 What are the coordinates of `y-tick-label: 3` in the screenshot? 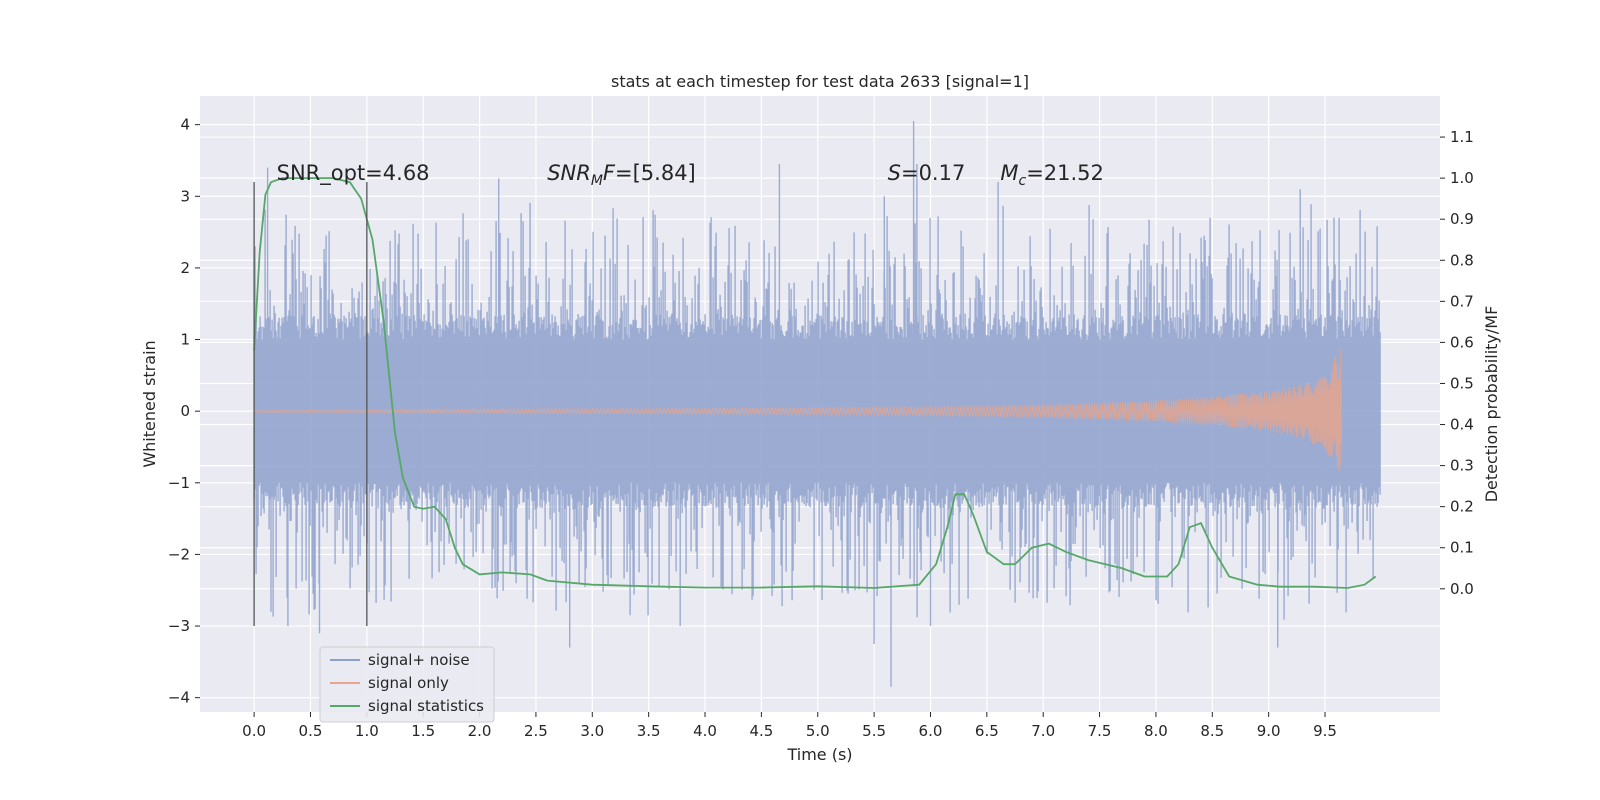 It's located at (185, 196).